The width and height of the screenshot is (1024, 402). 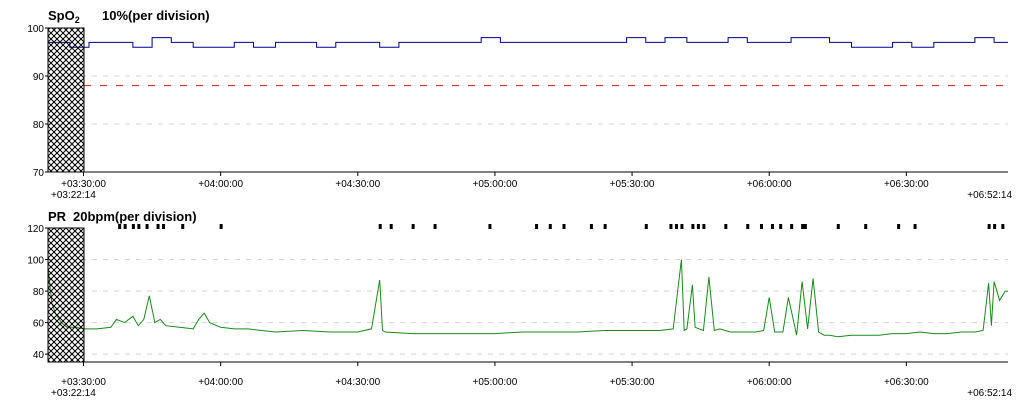 What do you see at coordinates (135, 216) in the screenshot?
I see `pr-subtitle: 20bpm(per division)` at bounding box center [135, 216].